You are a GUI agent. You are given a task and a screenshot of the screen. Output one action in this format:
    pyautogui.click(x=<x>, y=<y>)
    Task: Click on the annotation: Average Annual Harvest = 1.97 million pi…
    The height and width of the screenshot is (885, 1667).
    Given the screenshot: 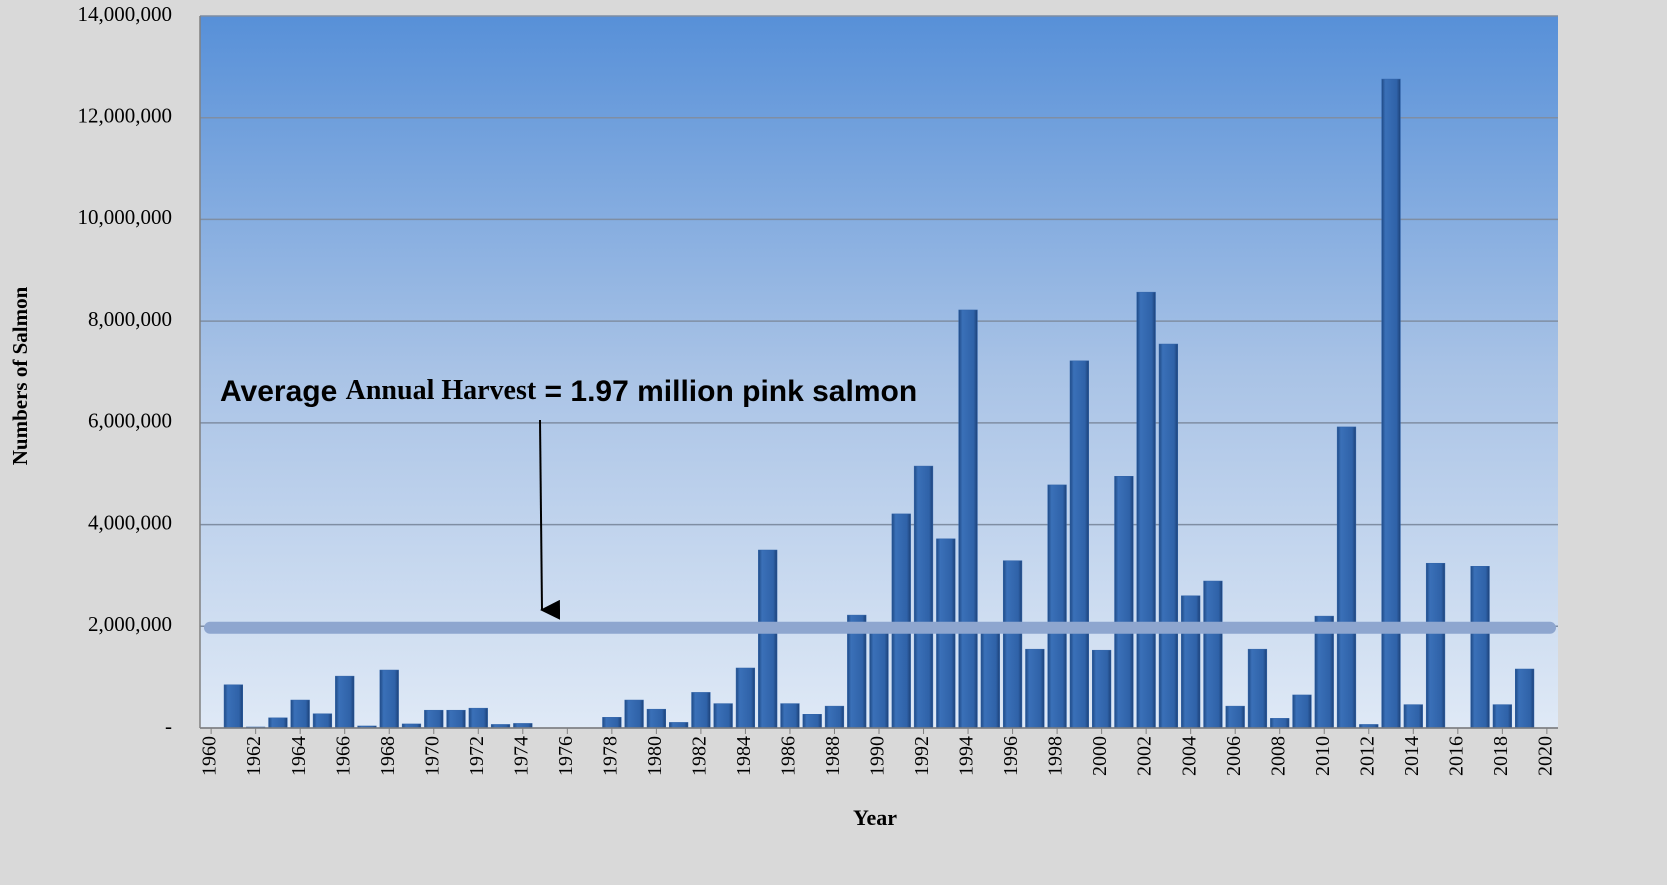 What is the action you would take?
    pyautogui.click(x=568, y=391)
    